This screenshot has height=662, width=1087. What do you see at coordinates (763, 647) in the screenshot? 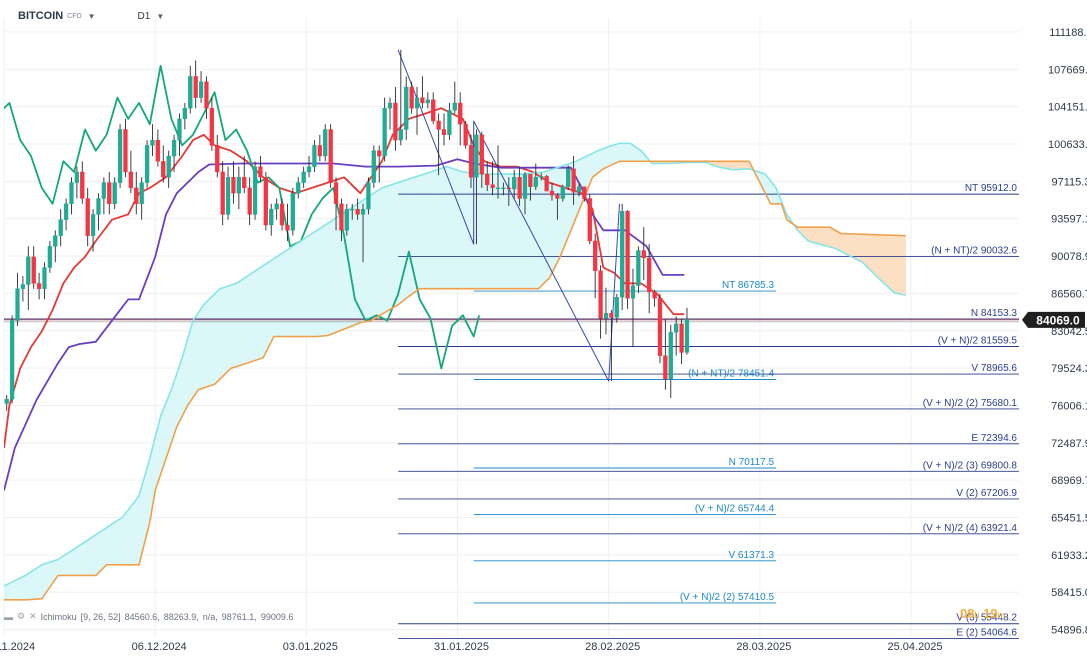
I see `x-tick-label: 28.03.2025` at bounding box center [763, 647].